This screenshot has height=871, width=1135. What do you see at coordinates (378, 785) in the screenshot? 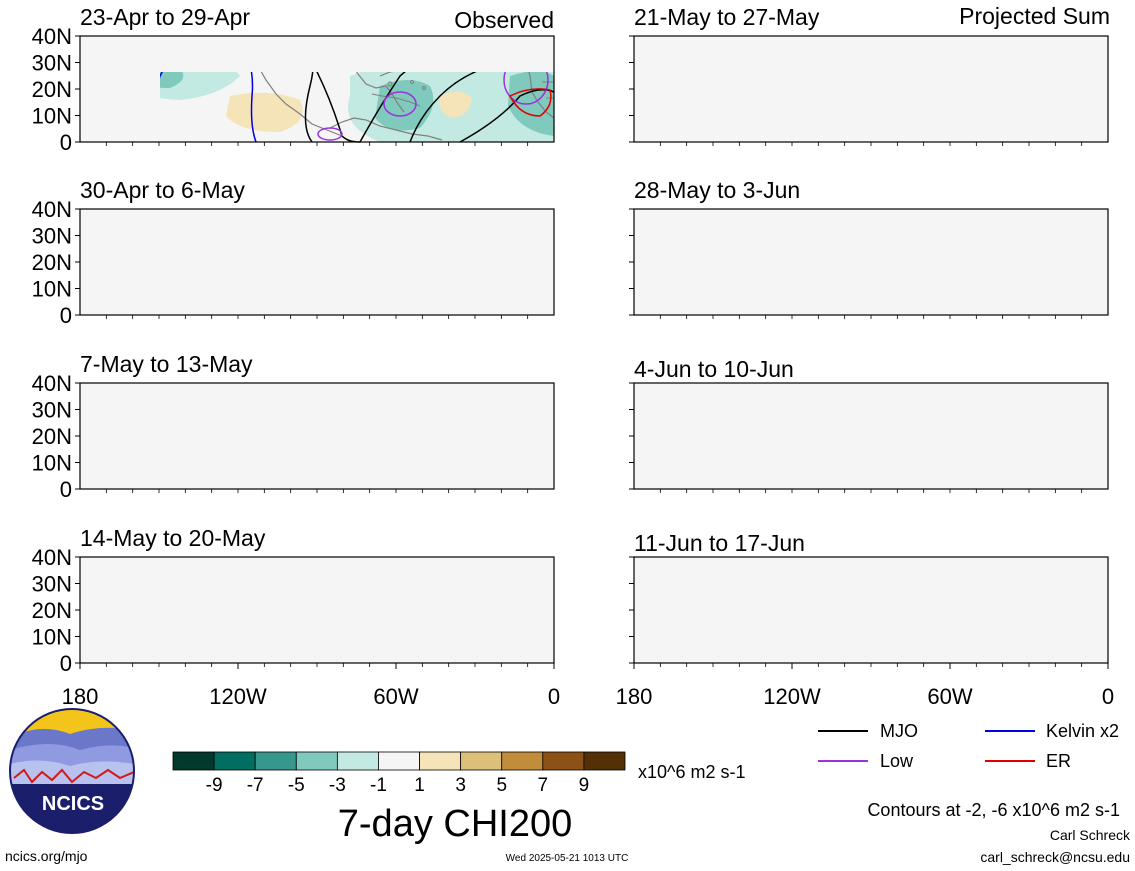
I see `colorbar-label: -1` at bounding box center [378, 785].